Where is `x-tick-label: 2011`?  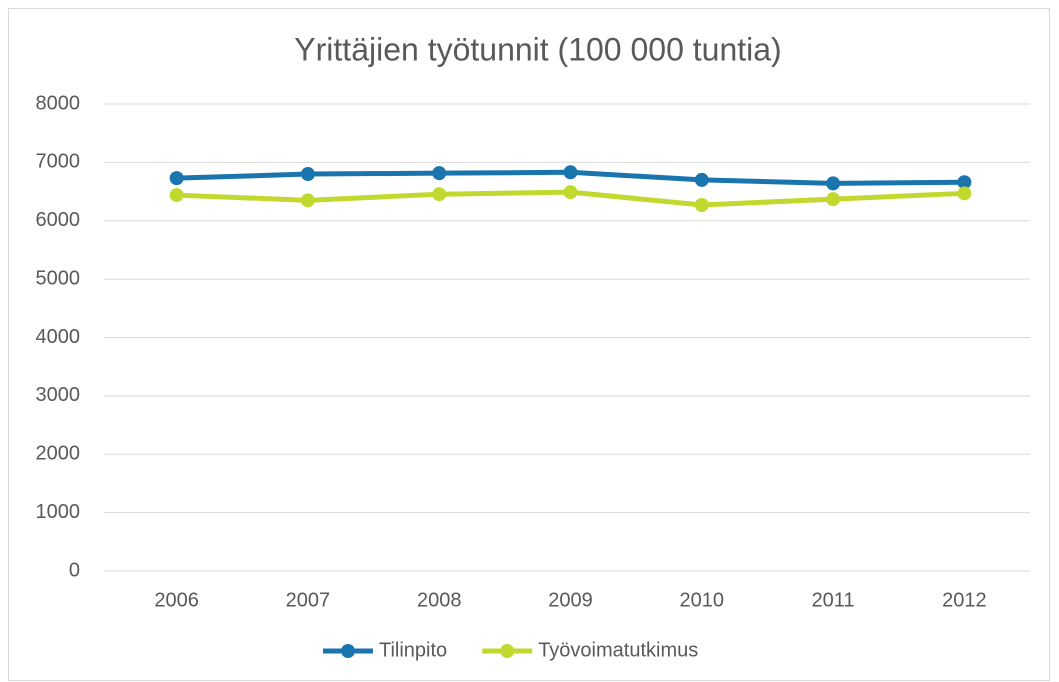 x-tick-label: 2011 is located at coordinates (833, 600).